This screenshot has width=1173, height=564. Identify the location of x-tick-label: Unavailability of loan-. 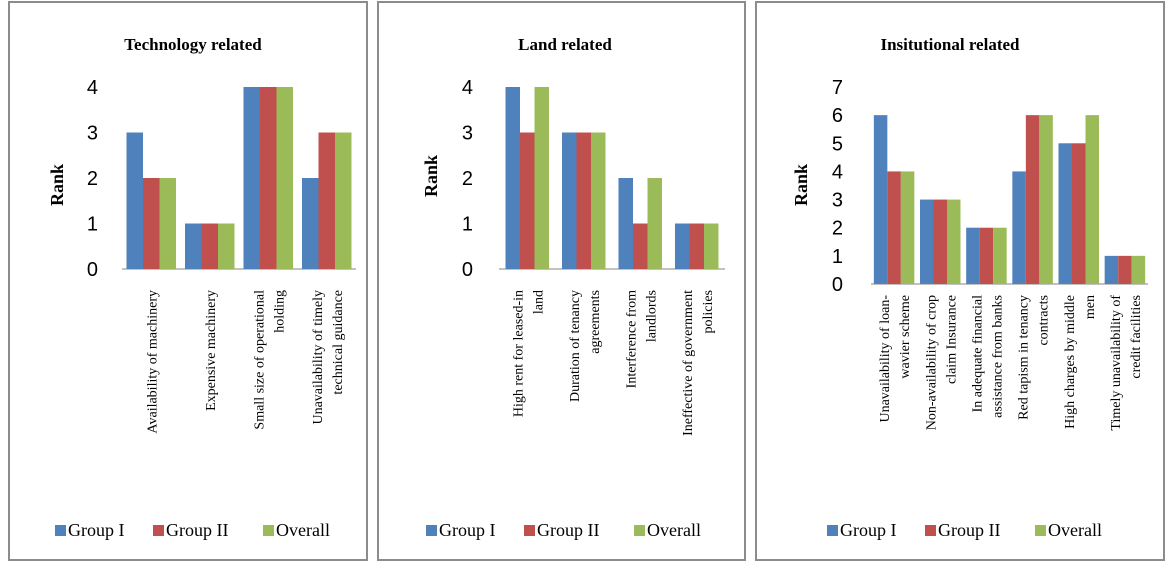
(885, 359).